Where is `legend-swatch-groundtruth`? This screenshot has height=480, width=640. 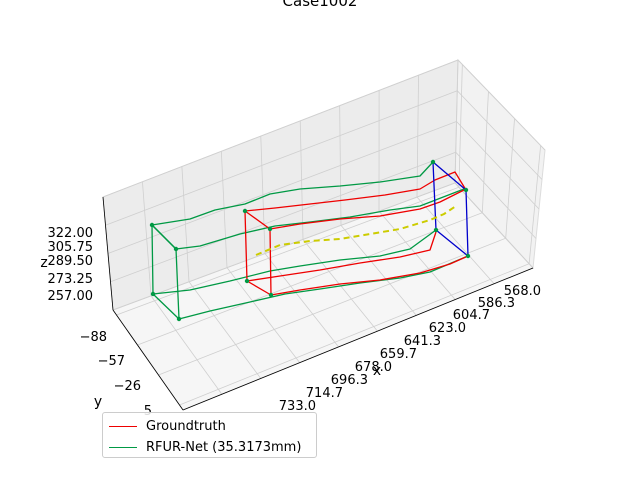 legend-swatch-groundtruth is located at coordinates (123, 426).